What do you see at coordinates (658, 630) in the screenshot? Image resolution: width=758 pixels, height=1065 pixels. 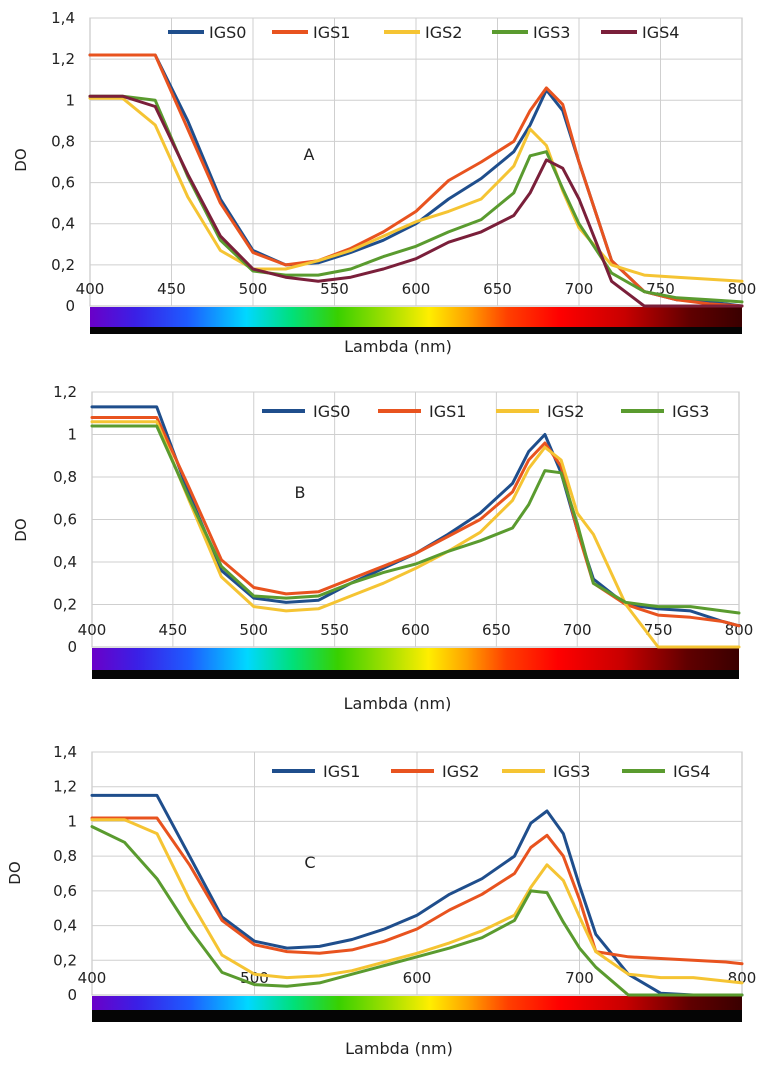 I see `x-tick-label: 750` at bounding box center [658, 630].